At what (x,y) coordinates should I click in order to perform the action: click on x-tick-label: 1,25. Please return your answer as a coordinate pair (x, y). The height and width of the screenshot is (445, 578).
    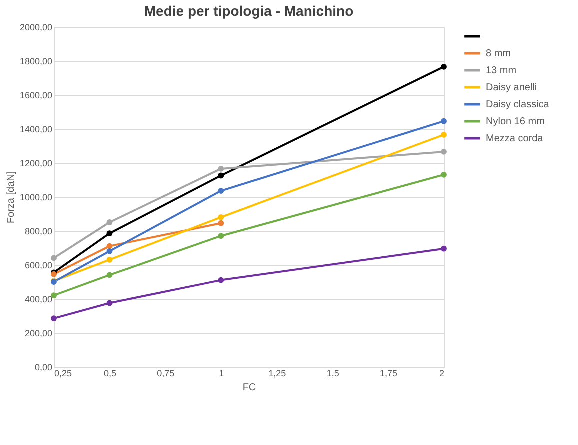
    Looking at the image, I should click on (277, 373).